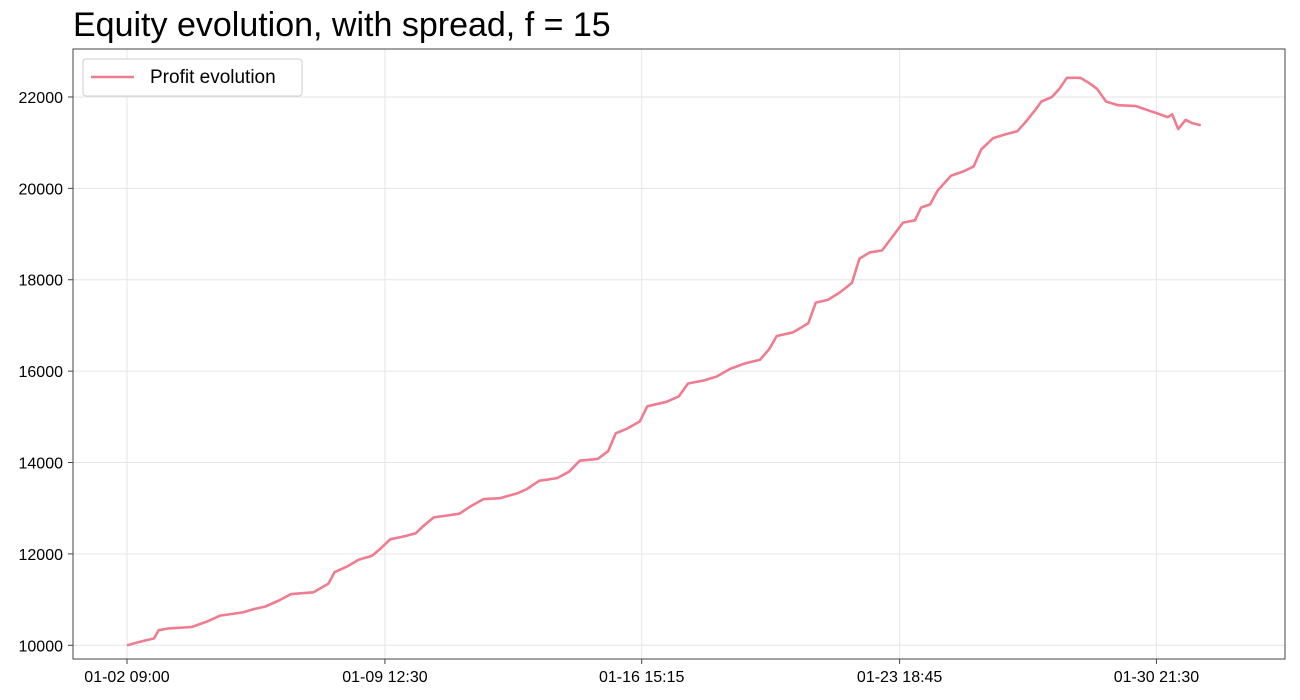 Image resolution: width=1300 pixels, height=700 pixels. I want to click on chart-title: Equity evolution, with spread, f = 15, so click(342, 25).